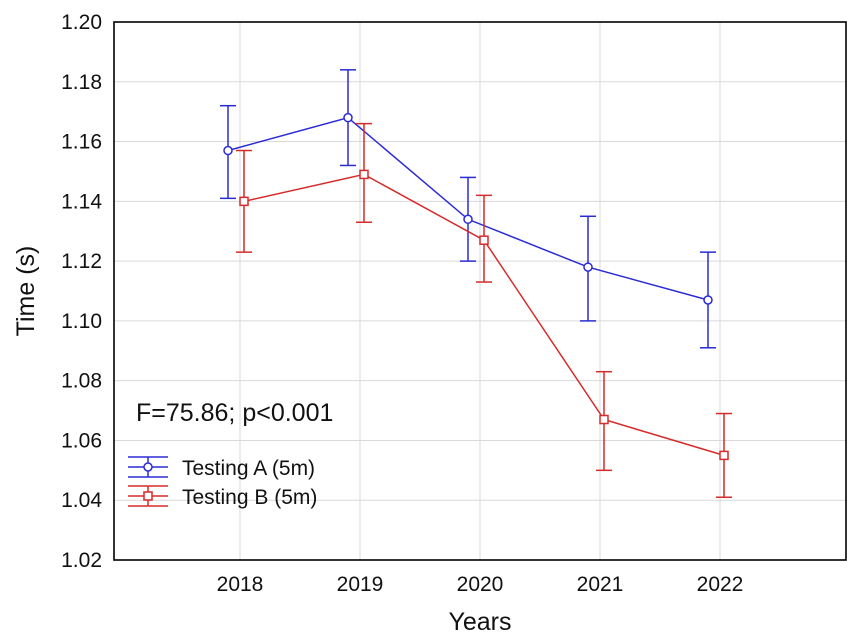 Image resolution: width=847 pixels, height=634 pixels. I want to click on x-tick-label: 2018, so click(240, 584).